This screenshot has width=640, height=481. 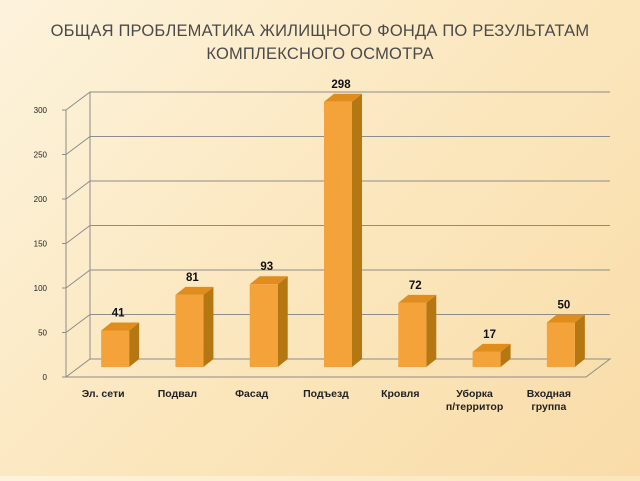 I want to click on y-tick-label: 250, so click(x=41, y=155).